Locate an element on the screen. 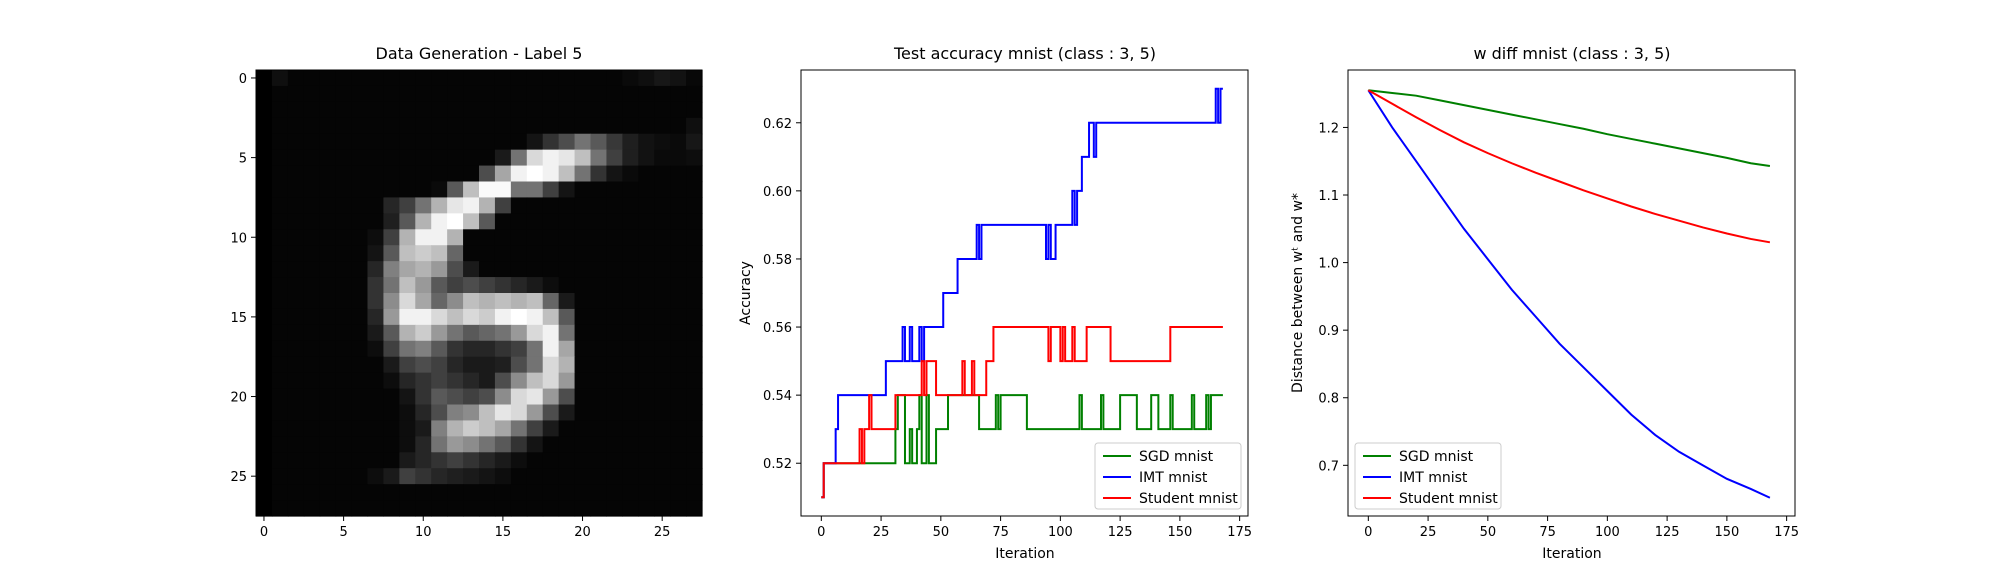 Image resolution: width=2000 pixels, height=580 pixels. p3-y-tick-label: 0.7 is located at coordinates (1328, 466).